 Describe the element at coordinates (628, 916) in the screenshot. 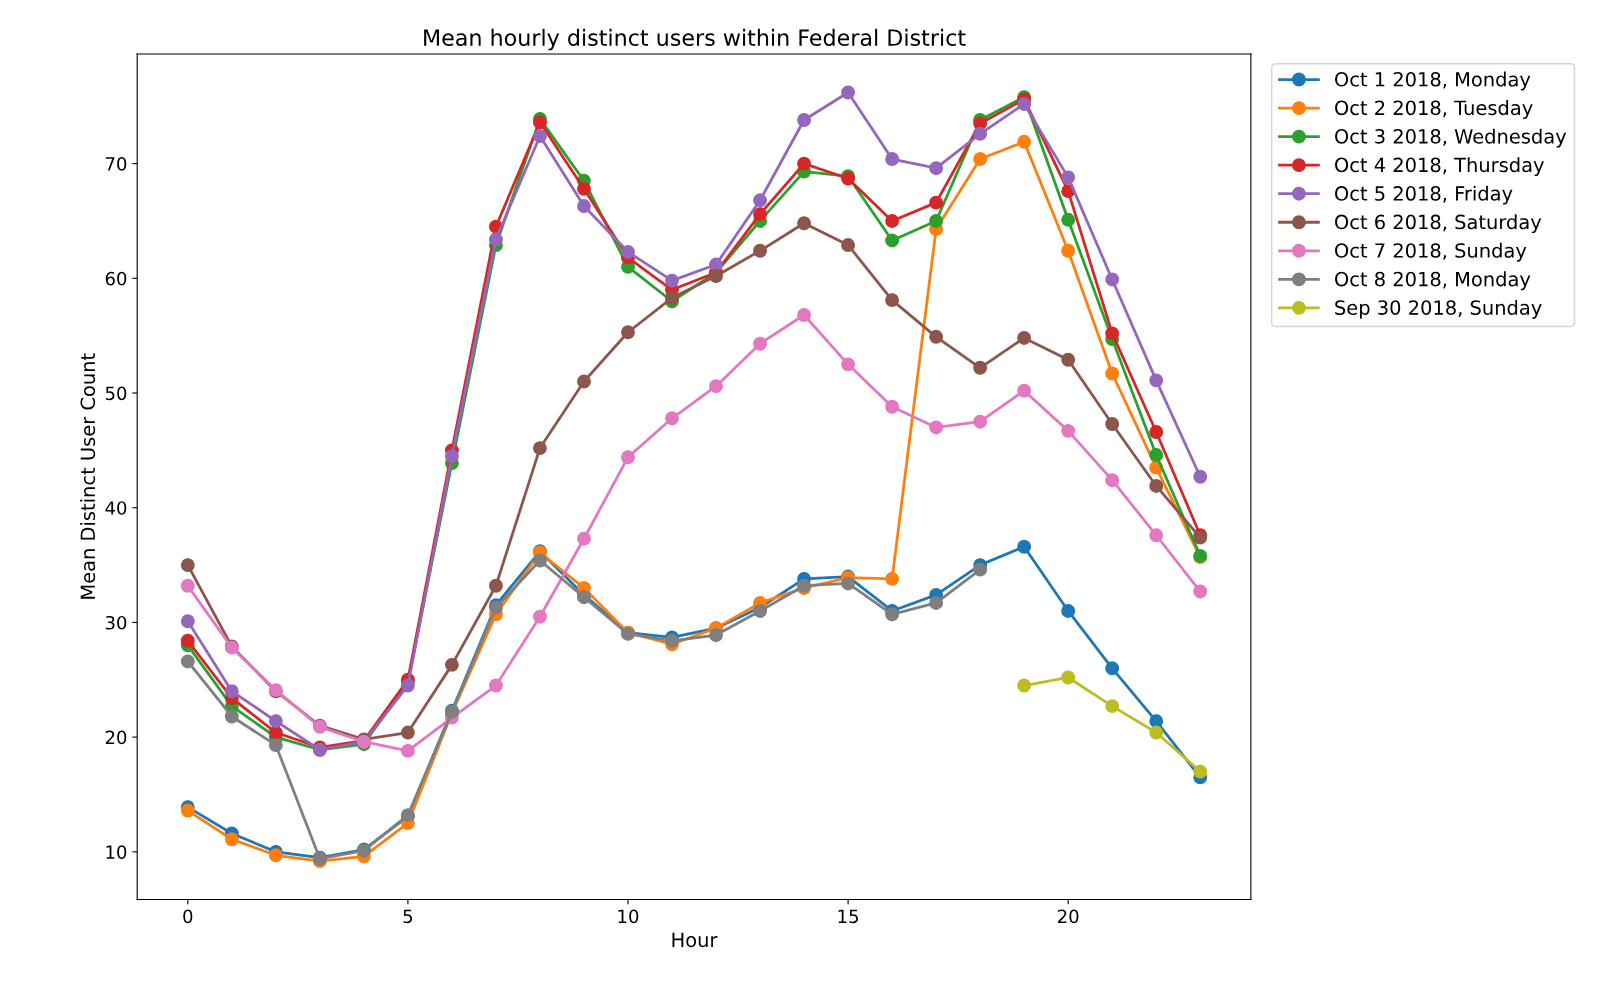

I see `x-tick-label: 10` at that location.